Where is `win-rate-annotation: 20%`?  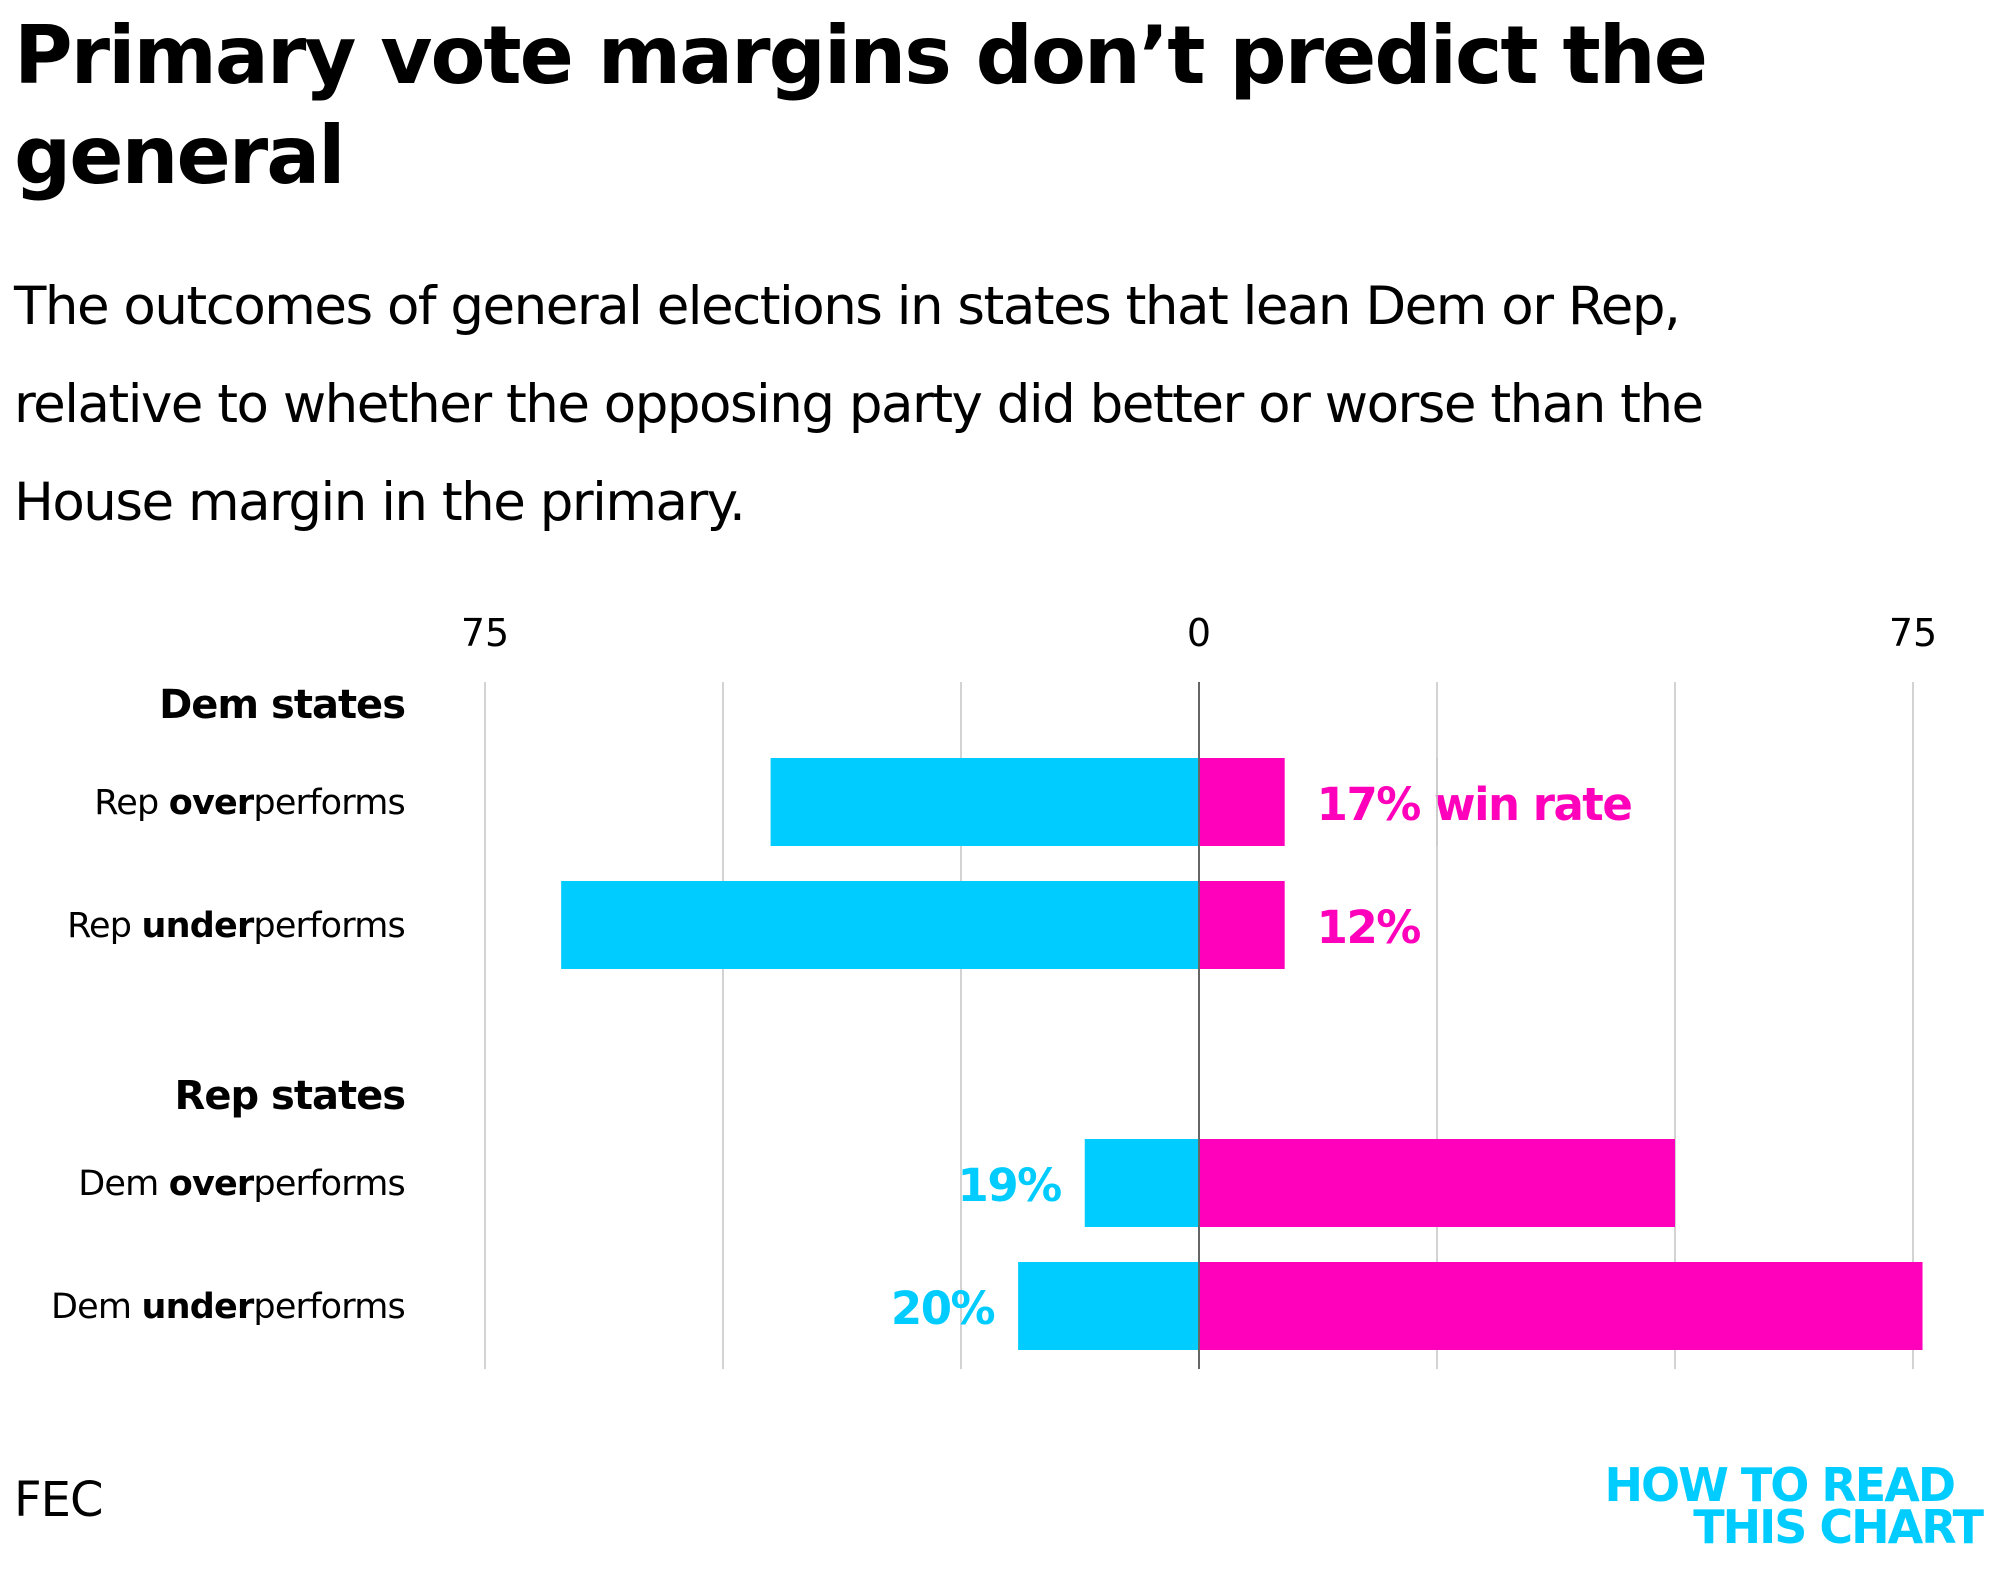
win-rate-annotation: 20% is located at coordinates (943, 1308).